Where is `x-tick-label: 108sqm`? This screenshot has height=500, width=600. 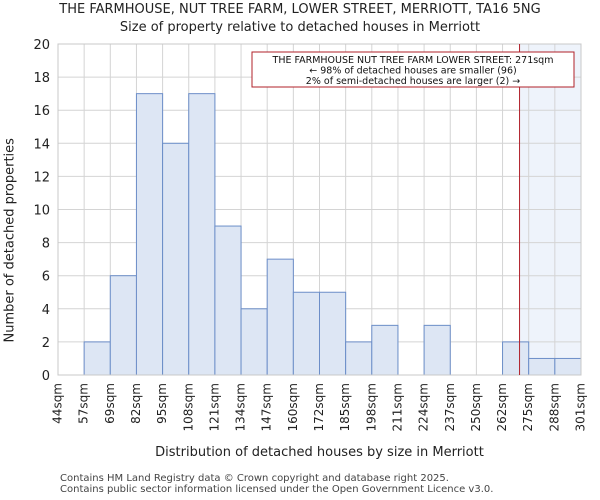 x-tick-label: 108sqm is located at coordinates (188, 407).